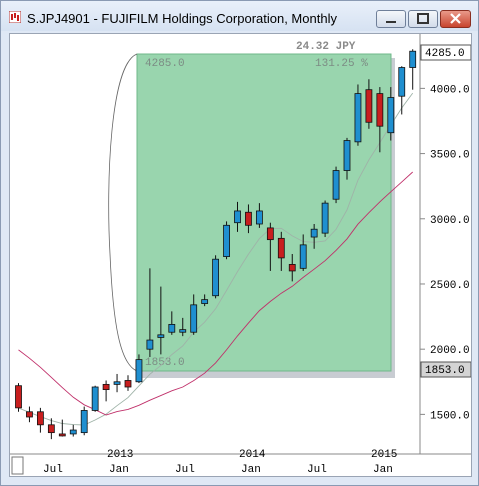 The image size is (479, 486). I want to click on maximize-icon, so click(423, 18).